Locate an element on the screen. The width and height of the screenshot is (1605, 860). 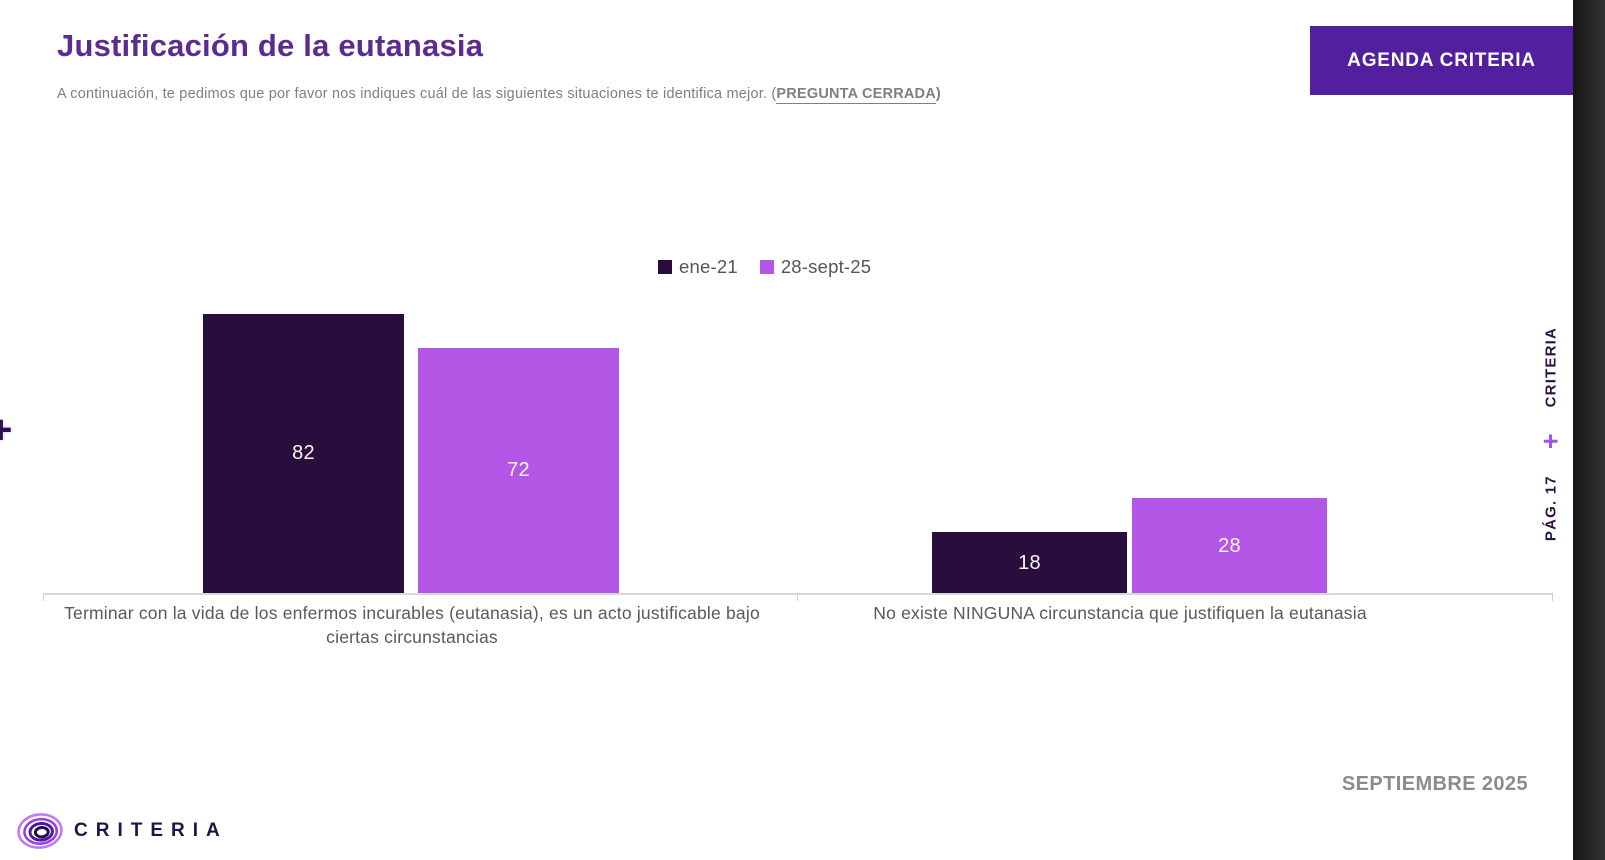
bar-28sept25-cat2: 28 is located at coordinates (1229, 546).